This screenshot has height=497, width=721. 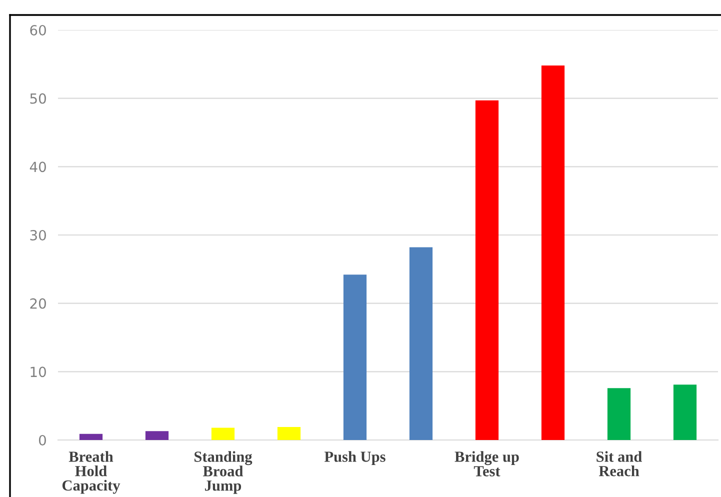 I want to click on x-tick-label: Bridge up Test, so click(x=486, y=463).